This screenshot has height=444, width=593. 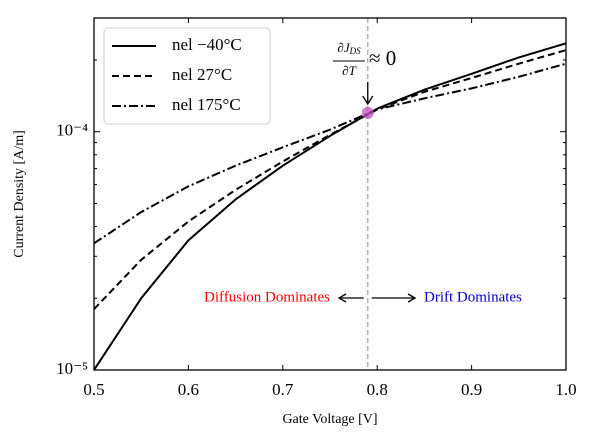 I want to click on x-tick-label: 0.6, so click(x=188, y=389).